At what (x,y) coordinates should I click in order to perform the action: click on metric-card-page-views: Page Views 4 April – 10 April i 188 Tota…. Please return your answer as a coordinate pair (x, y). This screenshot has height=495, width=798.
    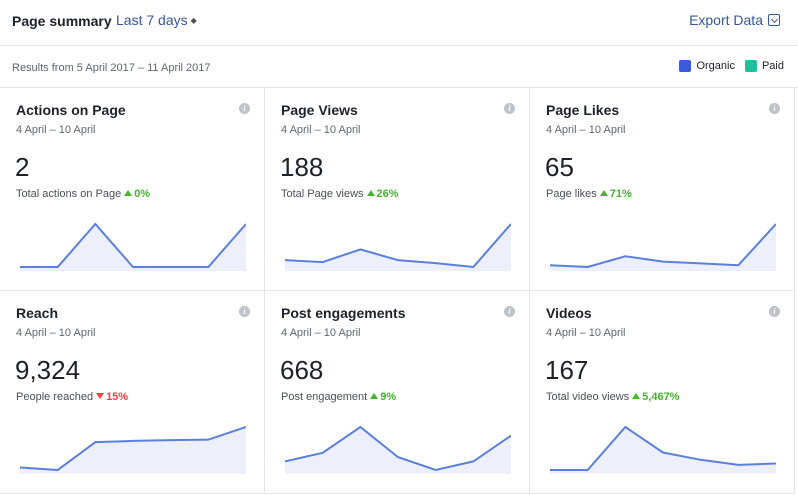
    Looking at the image, I should click on (397, 189).